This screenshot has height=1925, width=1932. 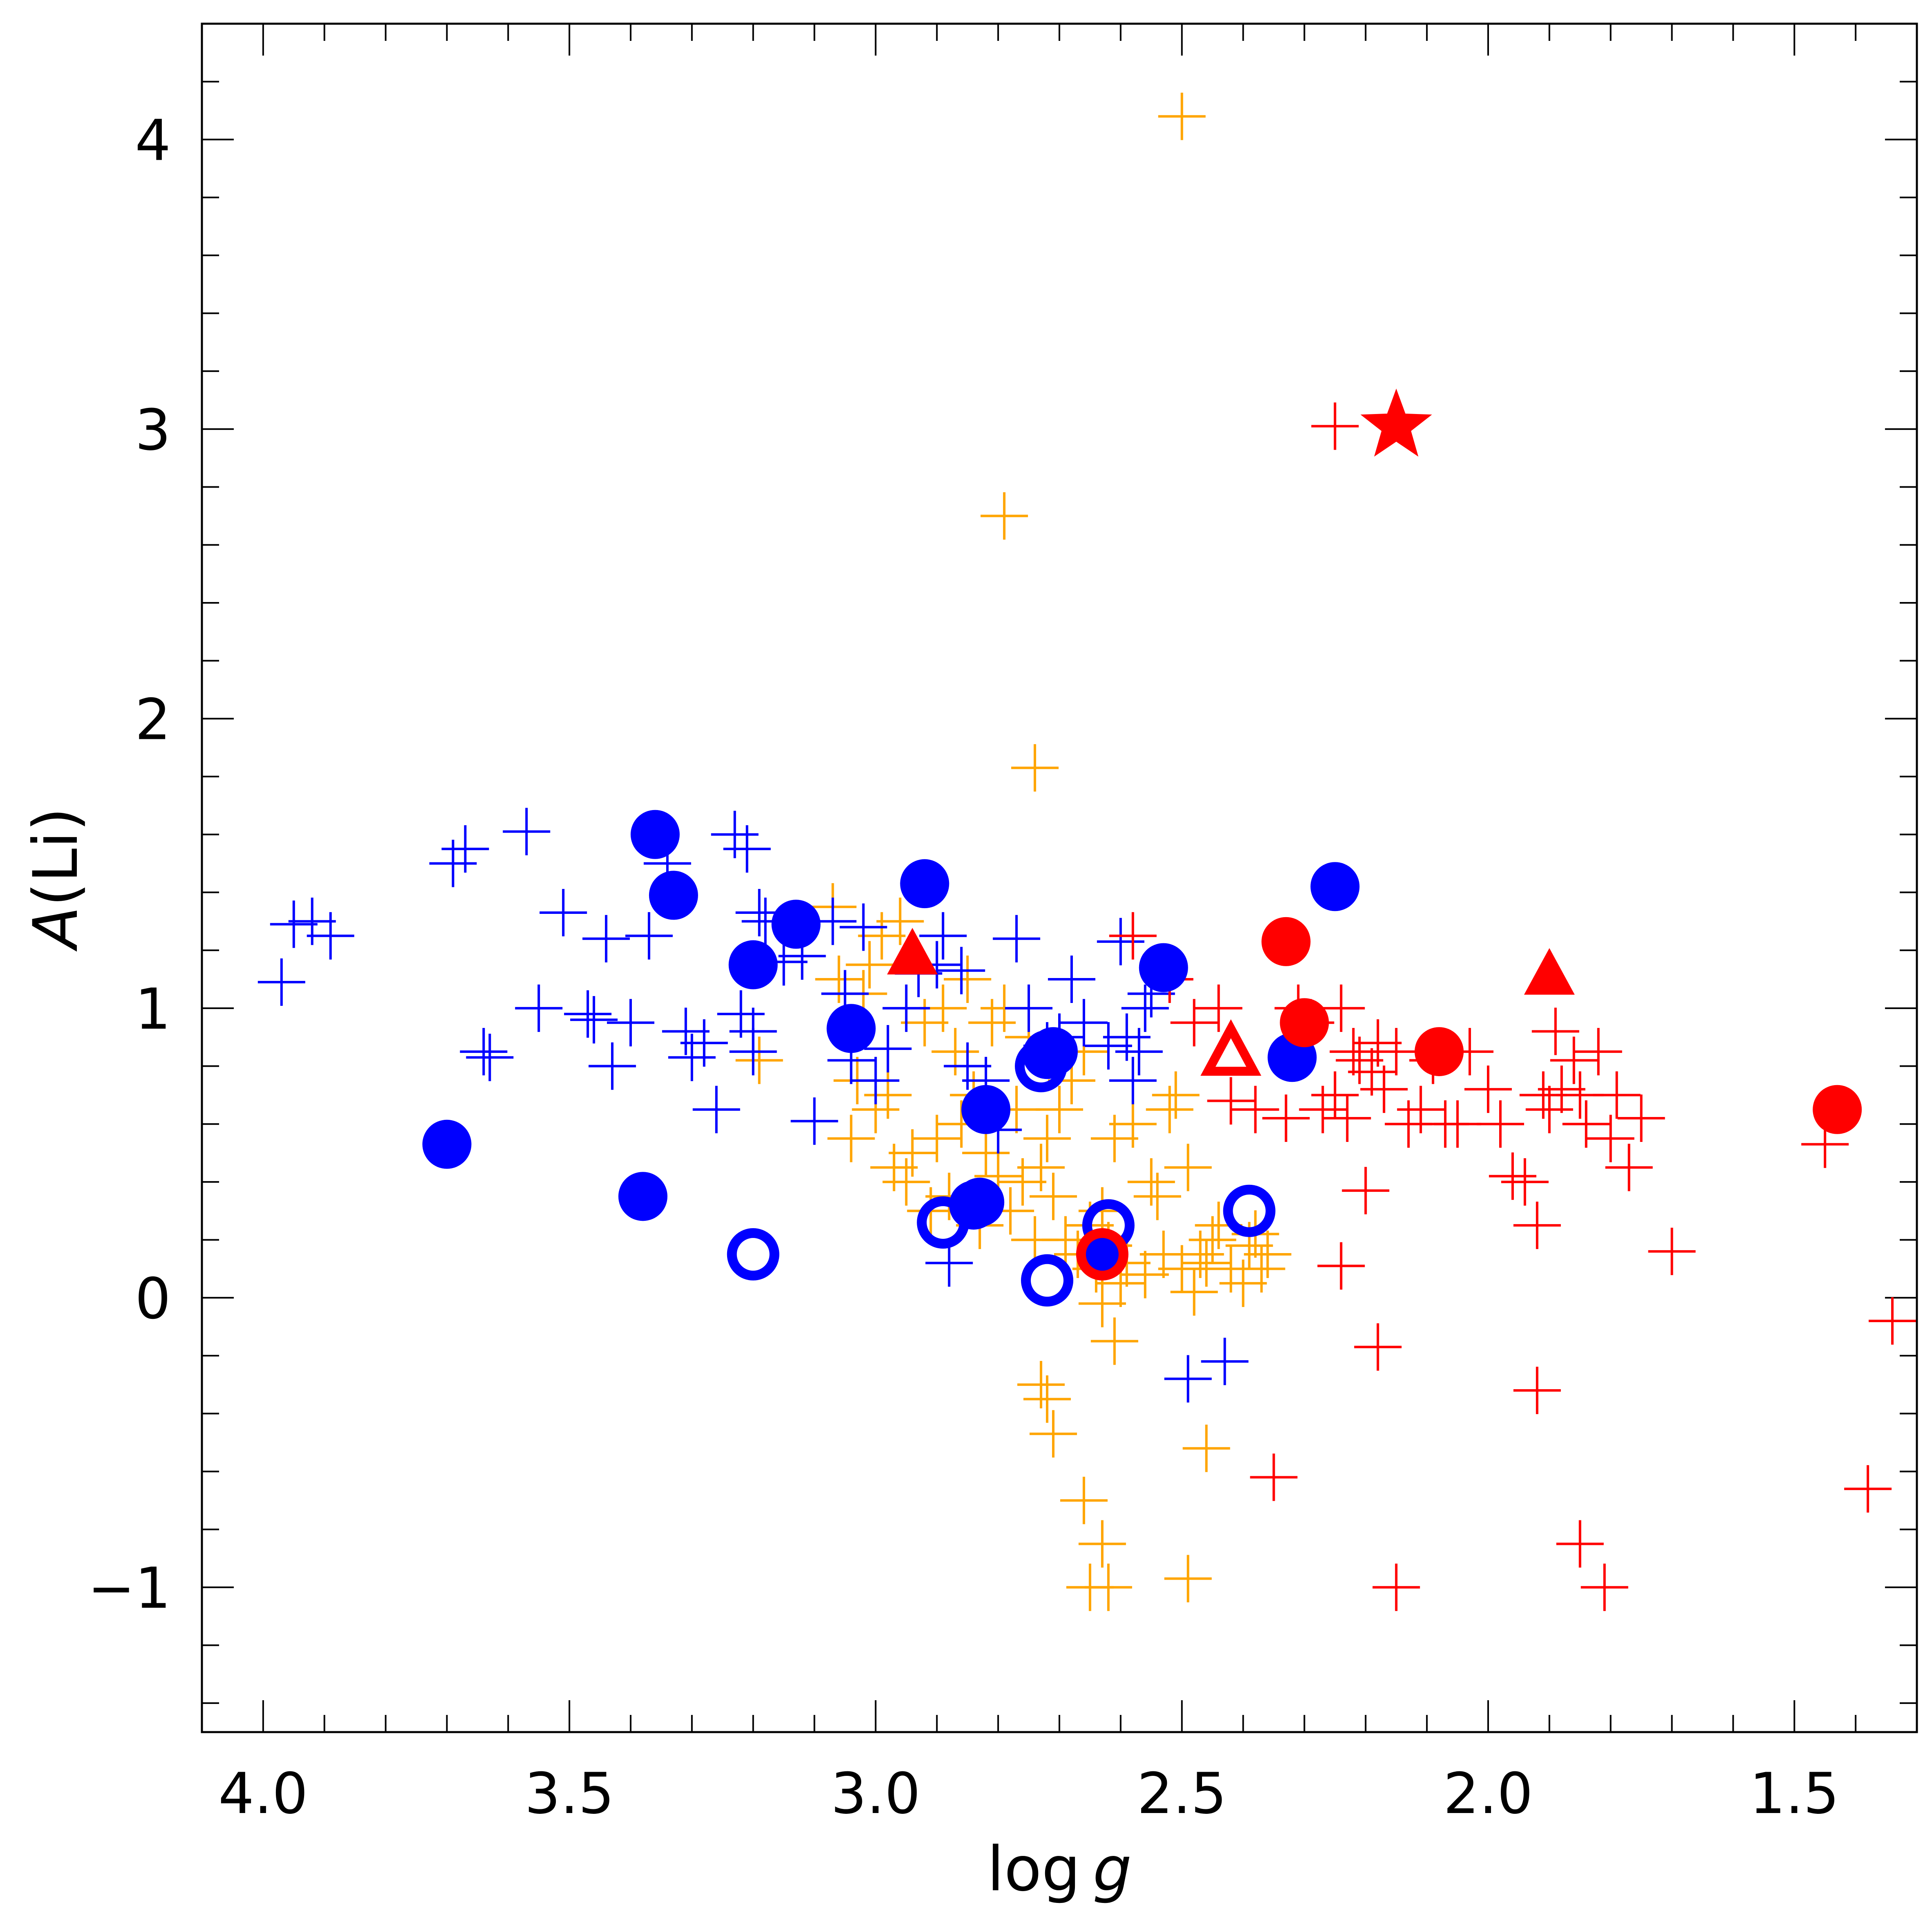 I want to click on y-tick-label: −1, so click(x=129, y=1588).